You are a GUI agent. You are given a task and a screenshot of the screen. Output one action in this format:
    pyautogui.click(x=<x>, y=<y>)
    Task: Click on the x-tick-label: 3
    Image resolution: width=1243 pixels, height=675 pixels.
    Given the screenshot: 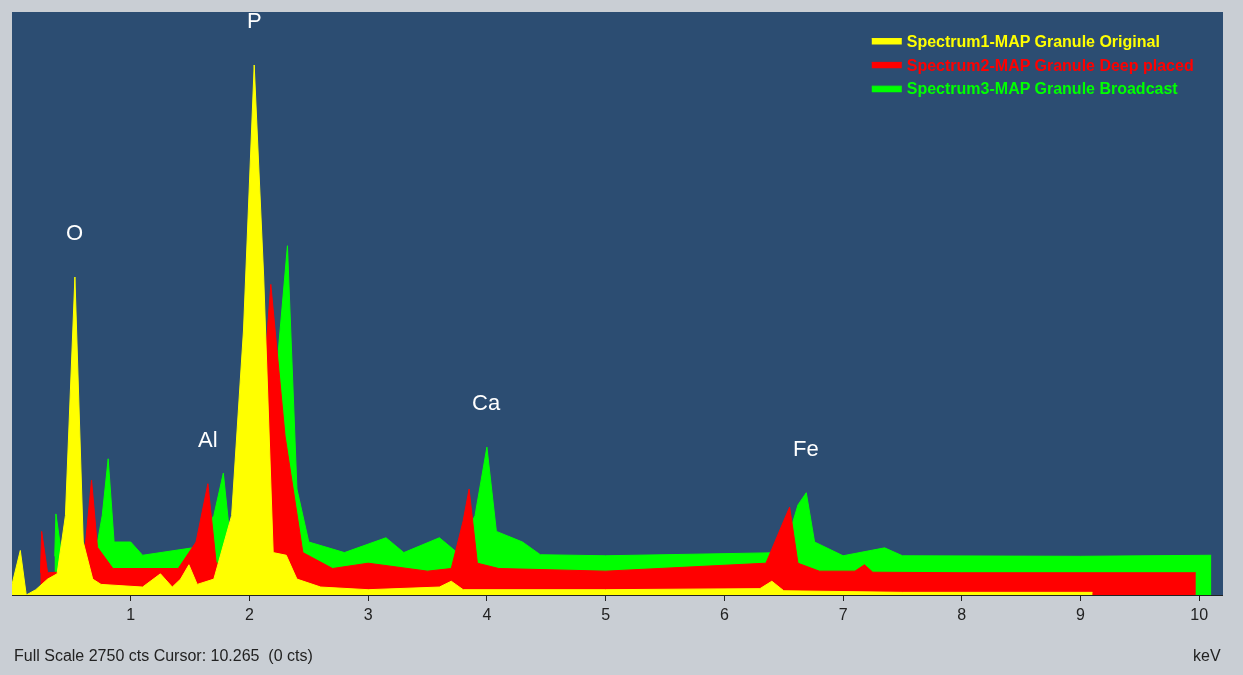 What is the action you would take?
    pyautogui.click(x=368, y=615)
    